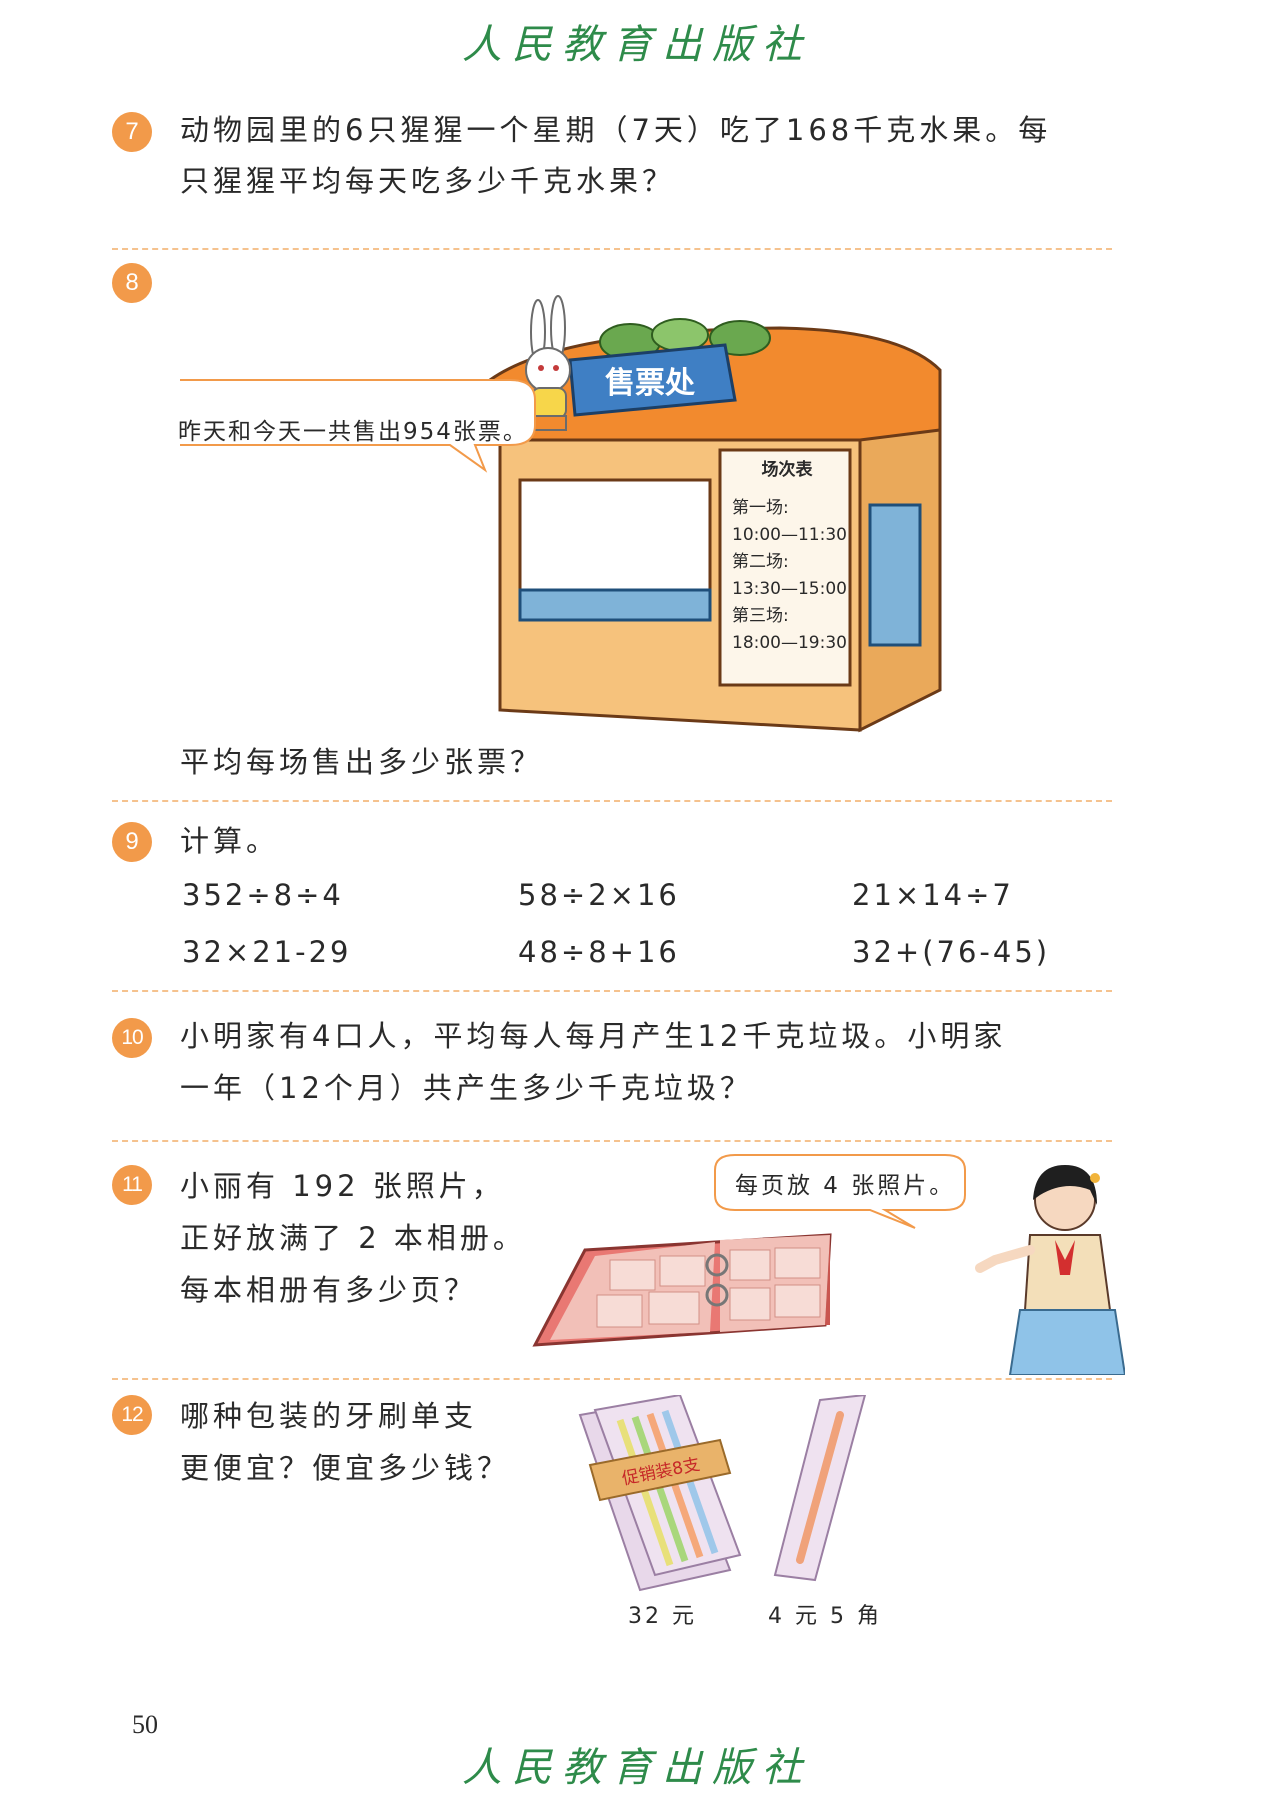 The height and width of the screenshot is (1800, 1274). What do you see at coordinates (662, 1616) in the screenshot?
I see `price-pack: 32 元` at bounding box center [662, 1616].